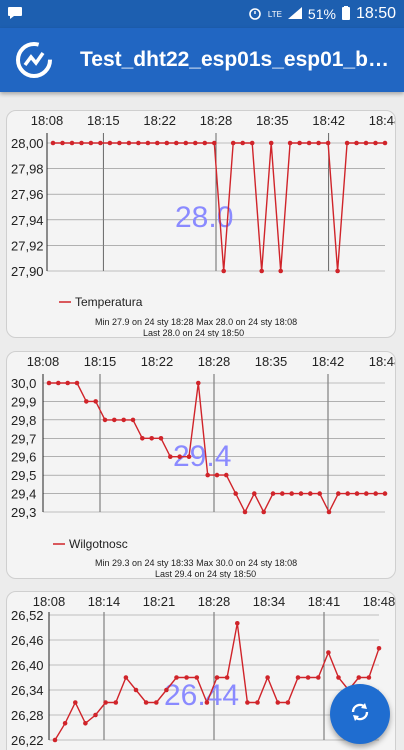  I want to click on y-tick-label: 27,92, so click(27, 245).